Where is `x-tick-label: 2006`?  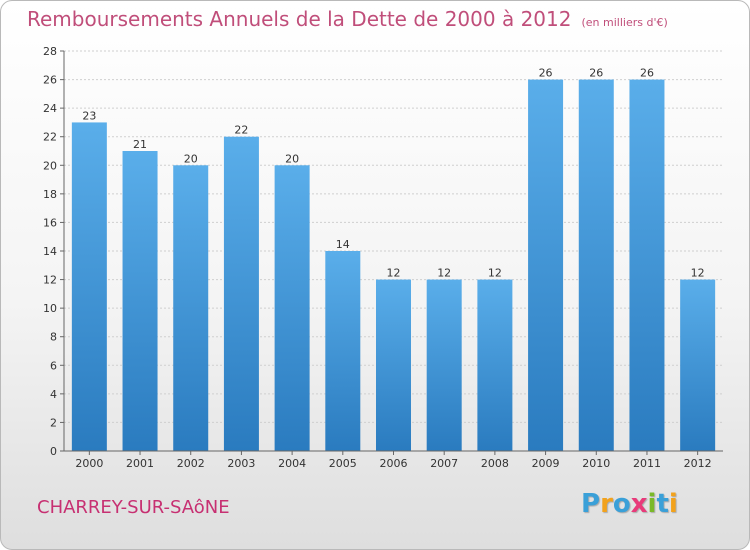
x-tick-label: 2006 is located at coordinates (394, 463).